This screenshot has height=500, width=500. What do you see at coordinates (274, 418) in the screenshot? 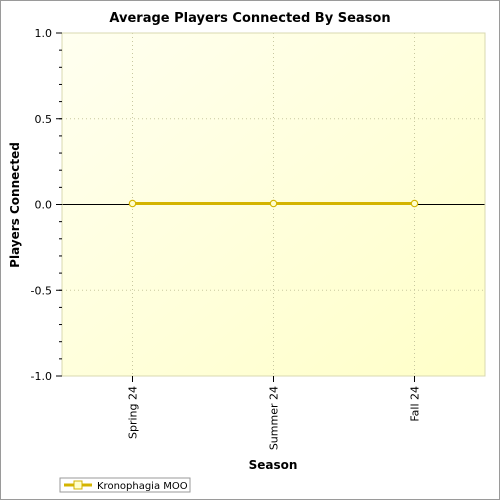
I see `x-tick-label: Summer 24` at bounding box center [274, 418].